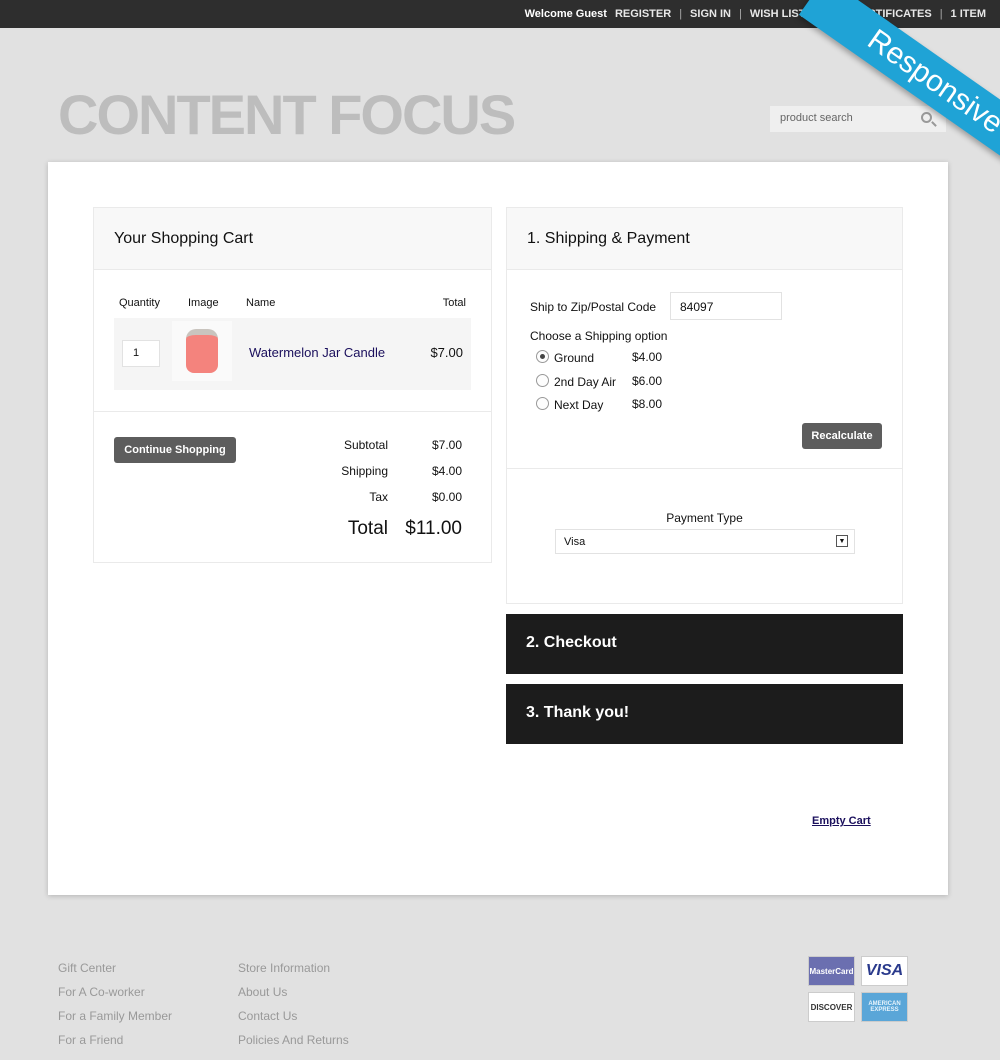 This screenshot has height=1060, width=1000. Describe the element at coordinates (647, 404) in the screenshot. I see `option-next-day-price: $8.00` at that location.